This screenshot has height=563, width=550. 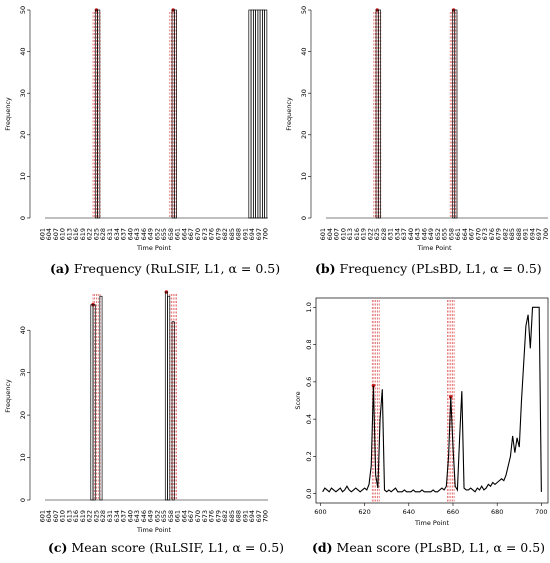 What do you see at coordinates (453, 512) in the screenshot?
I see `x-tick-label: 660` at bounding box center [453, 512].